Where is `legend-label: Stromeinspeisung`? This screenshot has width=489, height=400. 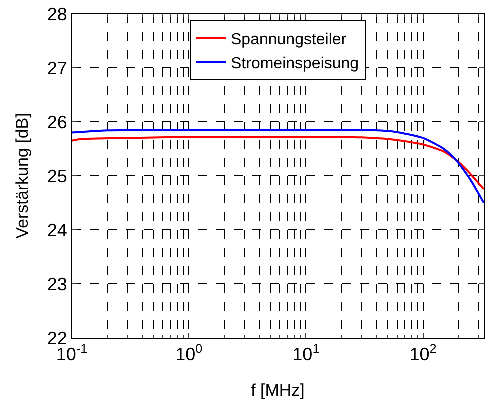
legend-label: Stromeinspeisung is located at coordinates (295, 63).